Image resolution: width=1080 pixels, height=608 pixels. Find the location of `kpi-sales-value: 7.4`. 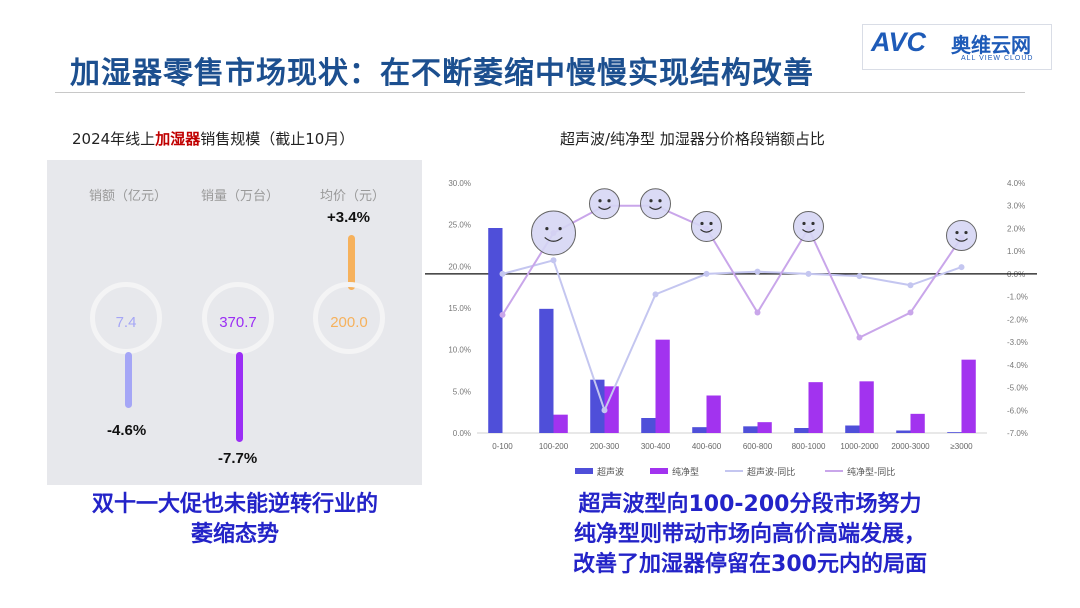

kpi-sales-value: 7.4 is located at coordinates (126, 322).